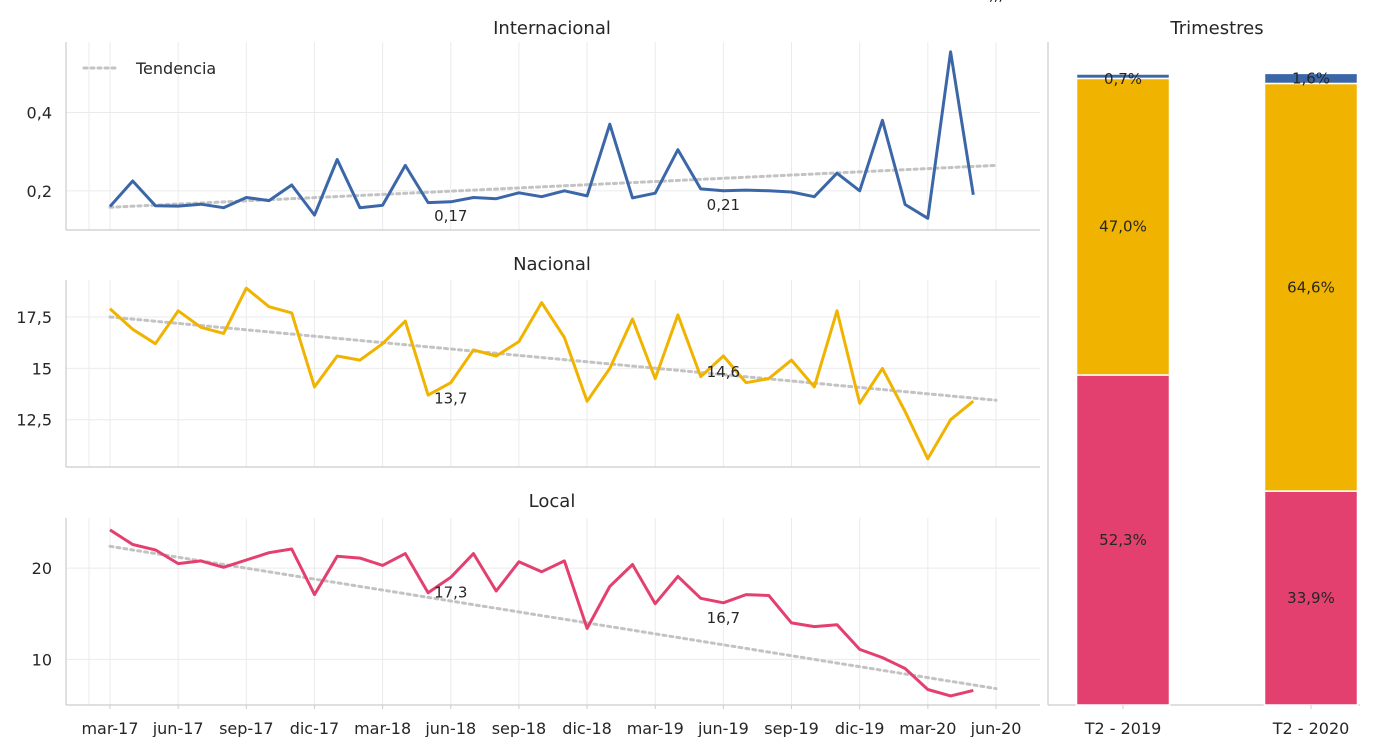  Describe the element at coordinates (39, 191) in the screenshot. I see `y-tick-label: 0,2` at that location.